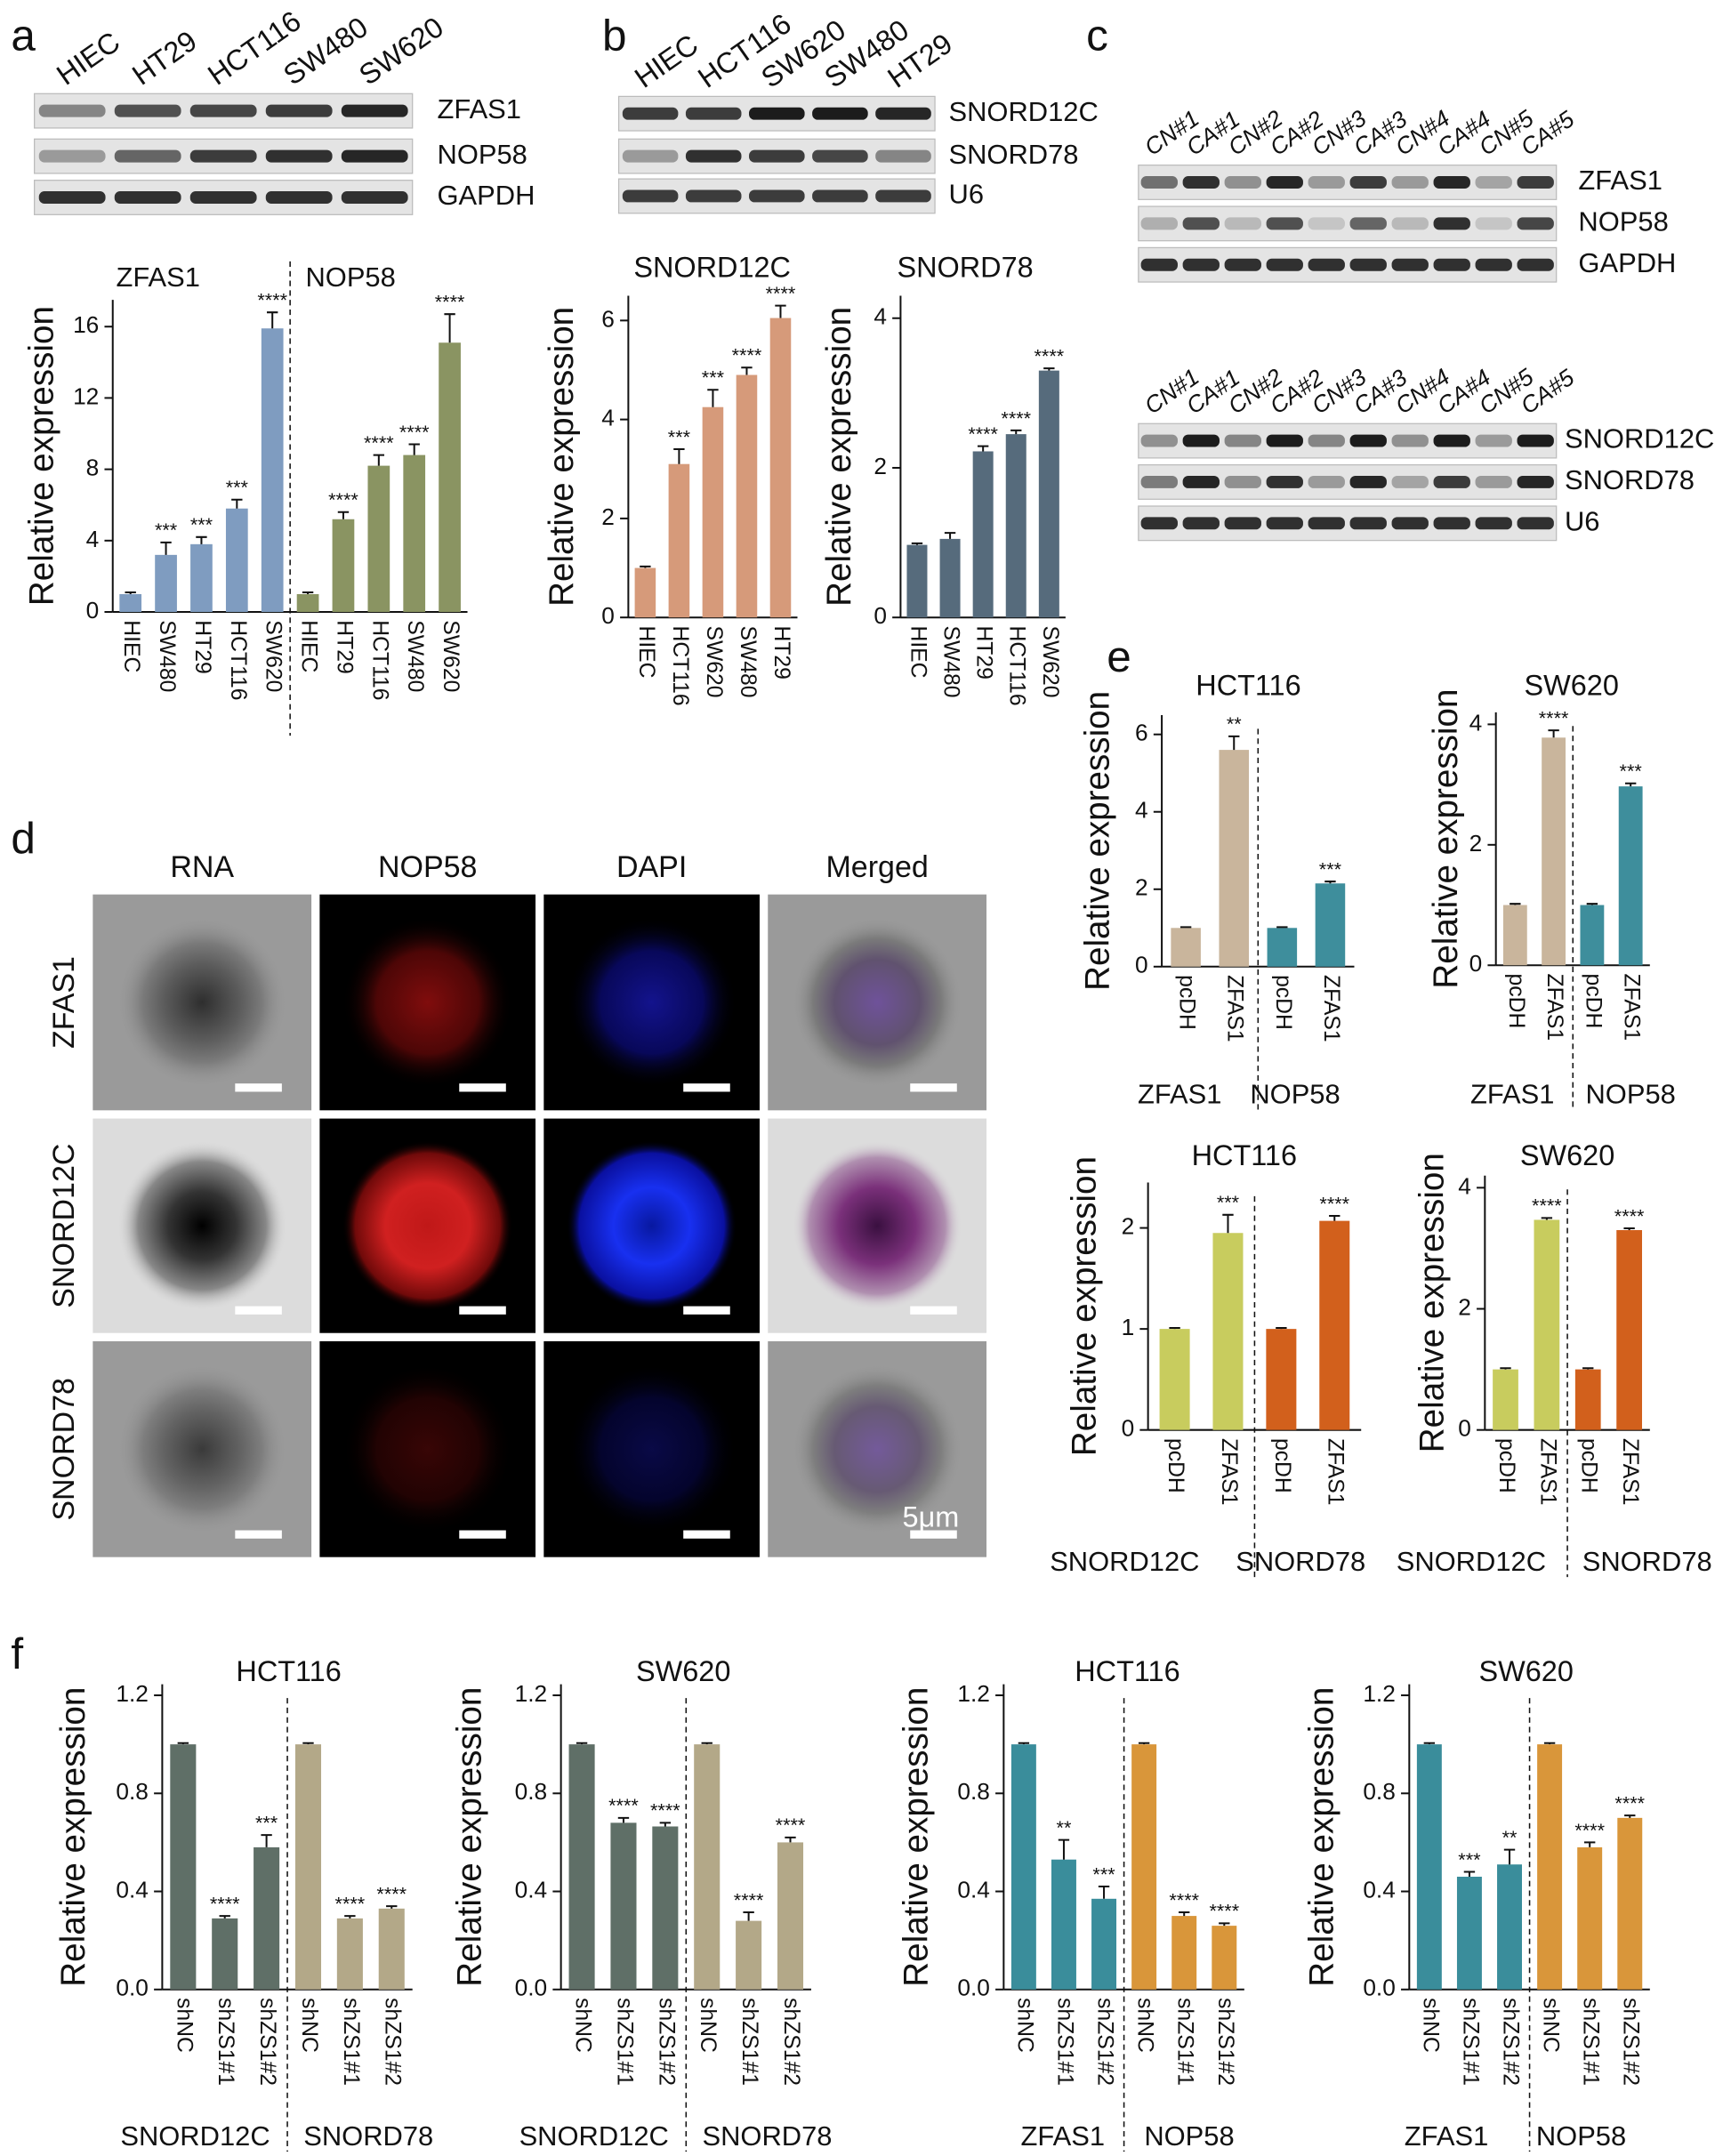 The image size is (1731, 2156). I want to click on lane-label: HIEC, so click(88, 59).